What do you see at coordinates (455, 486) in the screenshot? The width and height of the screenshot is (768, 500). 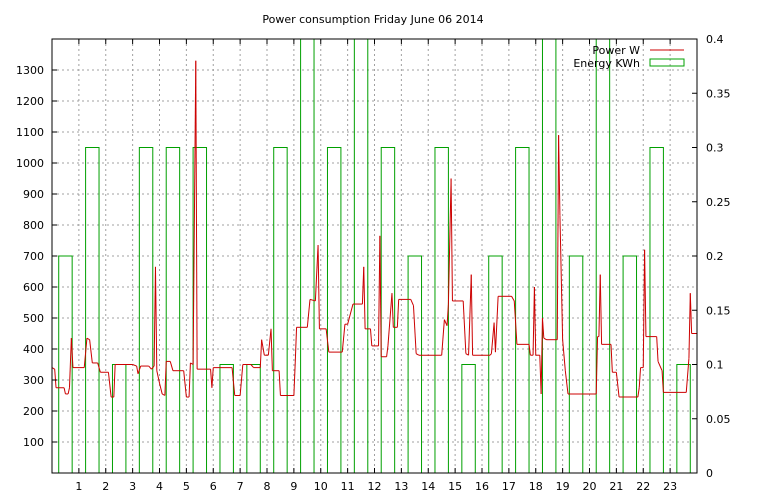 I see `x-tick-label-14: 15` at bounding box center [455, 486].